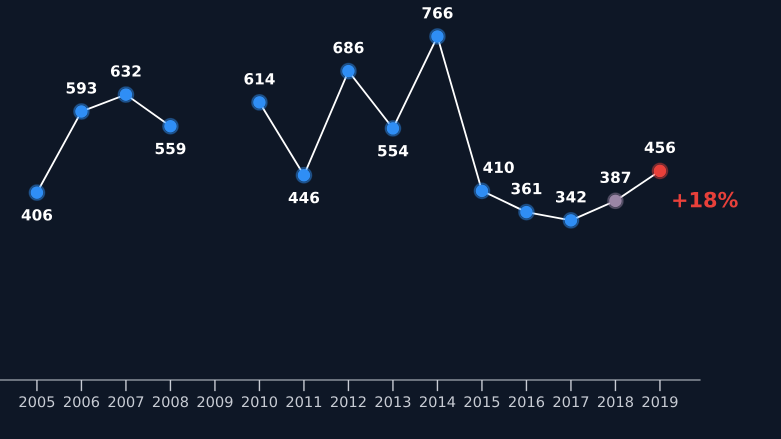  I want to click on data-label: 559, so click(171, 148).